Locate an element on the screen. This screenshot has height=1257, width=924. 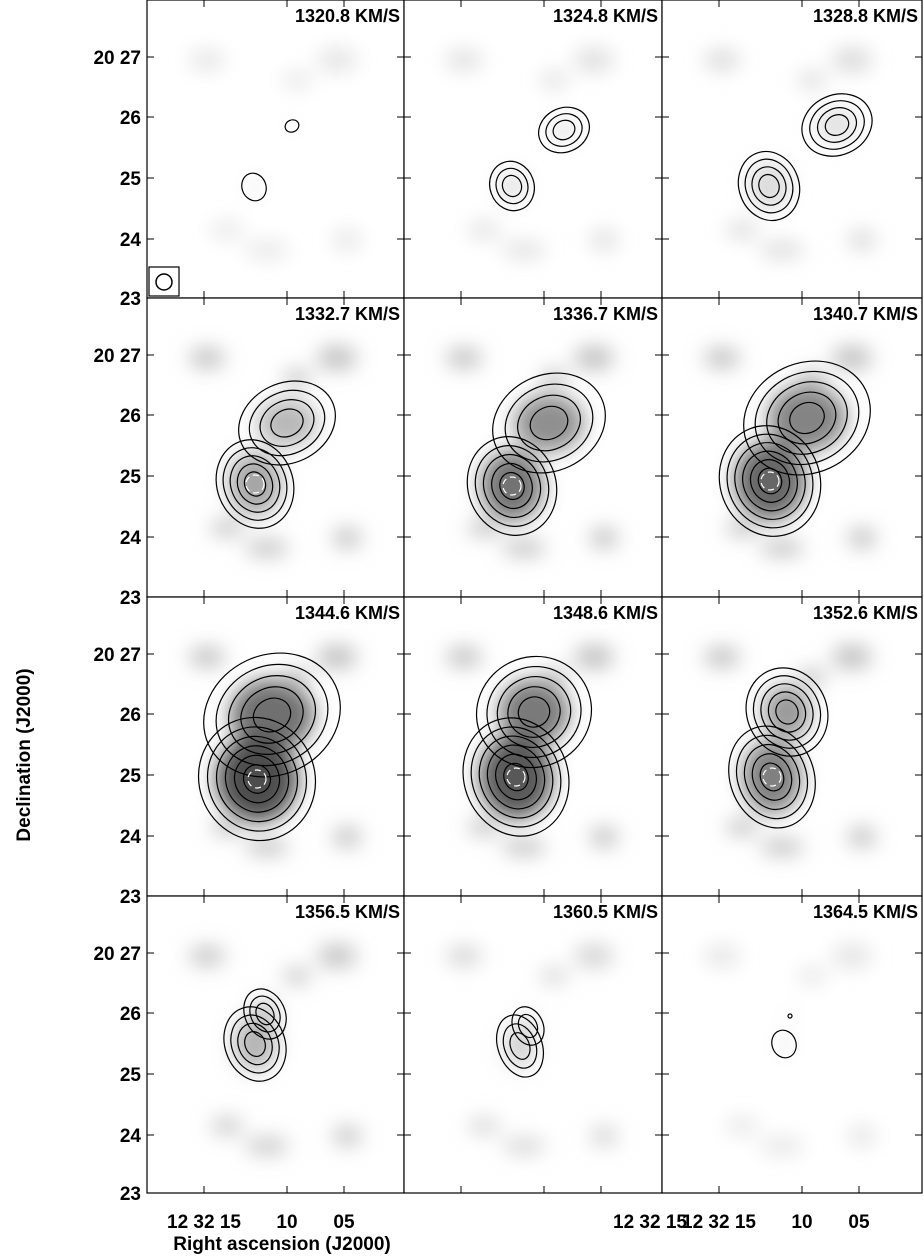
beam-ellipse is located at coordinates (164, 282).